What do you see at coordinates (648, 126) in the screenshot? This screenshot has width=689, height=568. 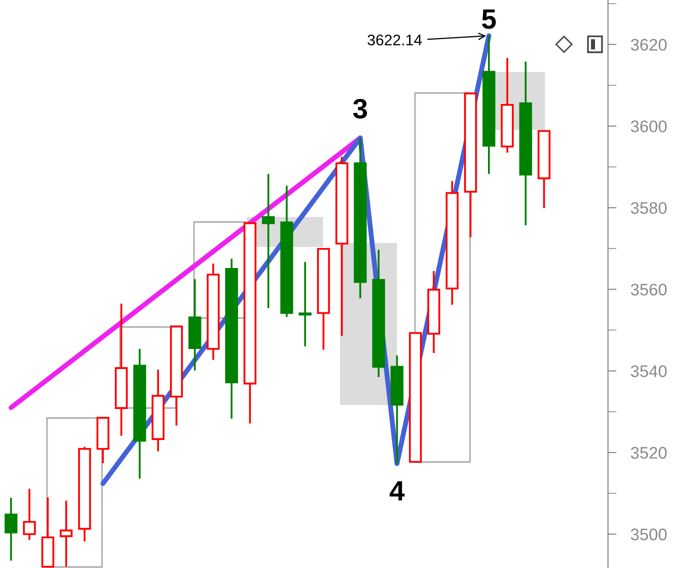 I see `y-tick-label: 3600` at bounding box center [648, 126].